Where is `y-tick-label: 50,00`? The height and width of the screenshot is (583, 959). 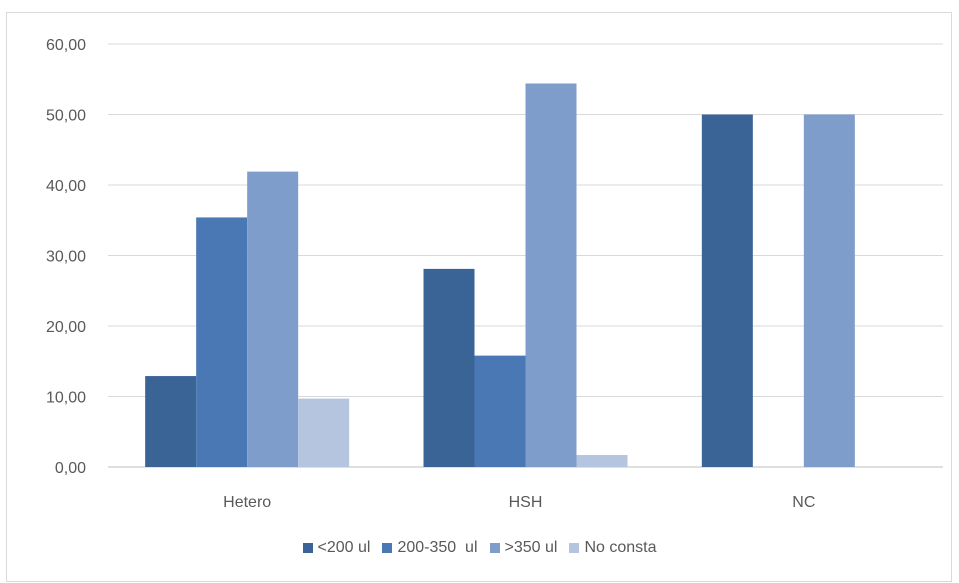
y-tick-label: 50,00 is located at coordinates (66, 116).